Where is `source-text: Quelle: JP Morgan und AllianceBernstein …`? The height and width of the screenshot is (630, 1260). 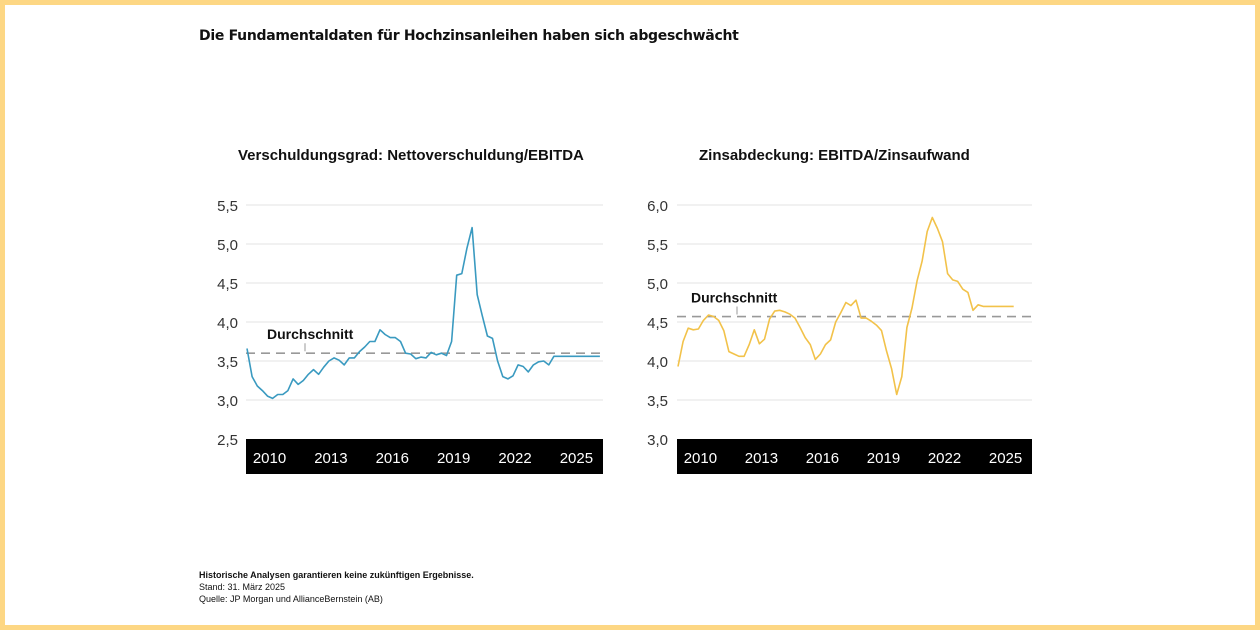 source-text: Quelle: JP Morgan und AllianceBernstein … is located at coordinates (291, 599).